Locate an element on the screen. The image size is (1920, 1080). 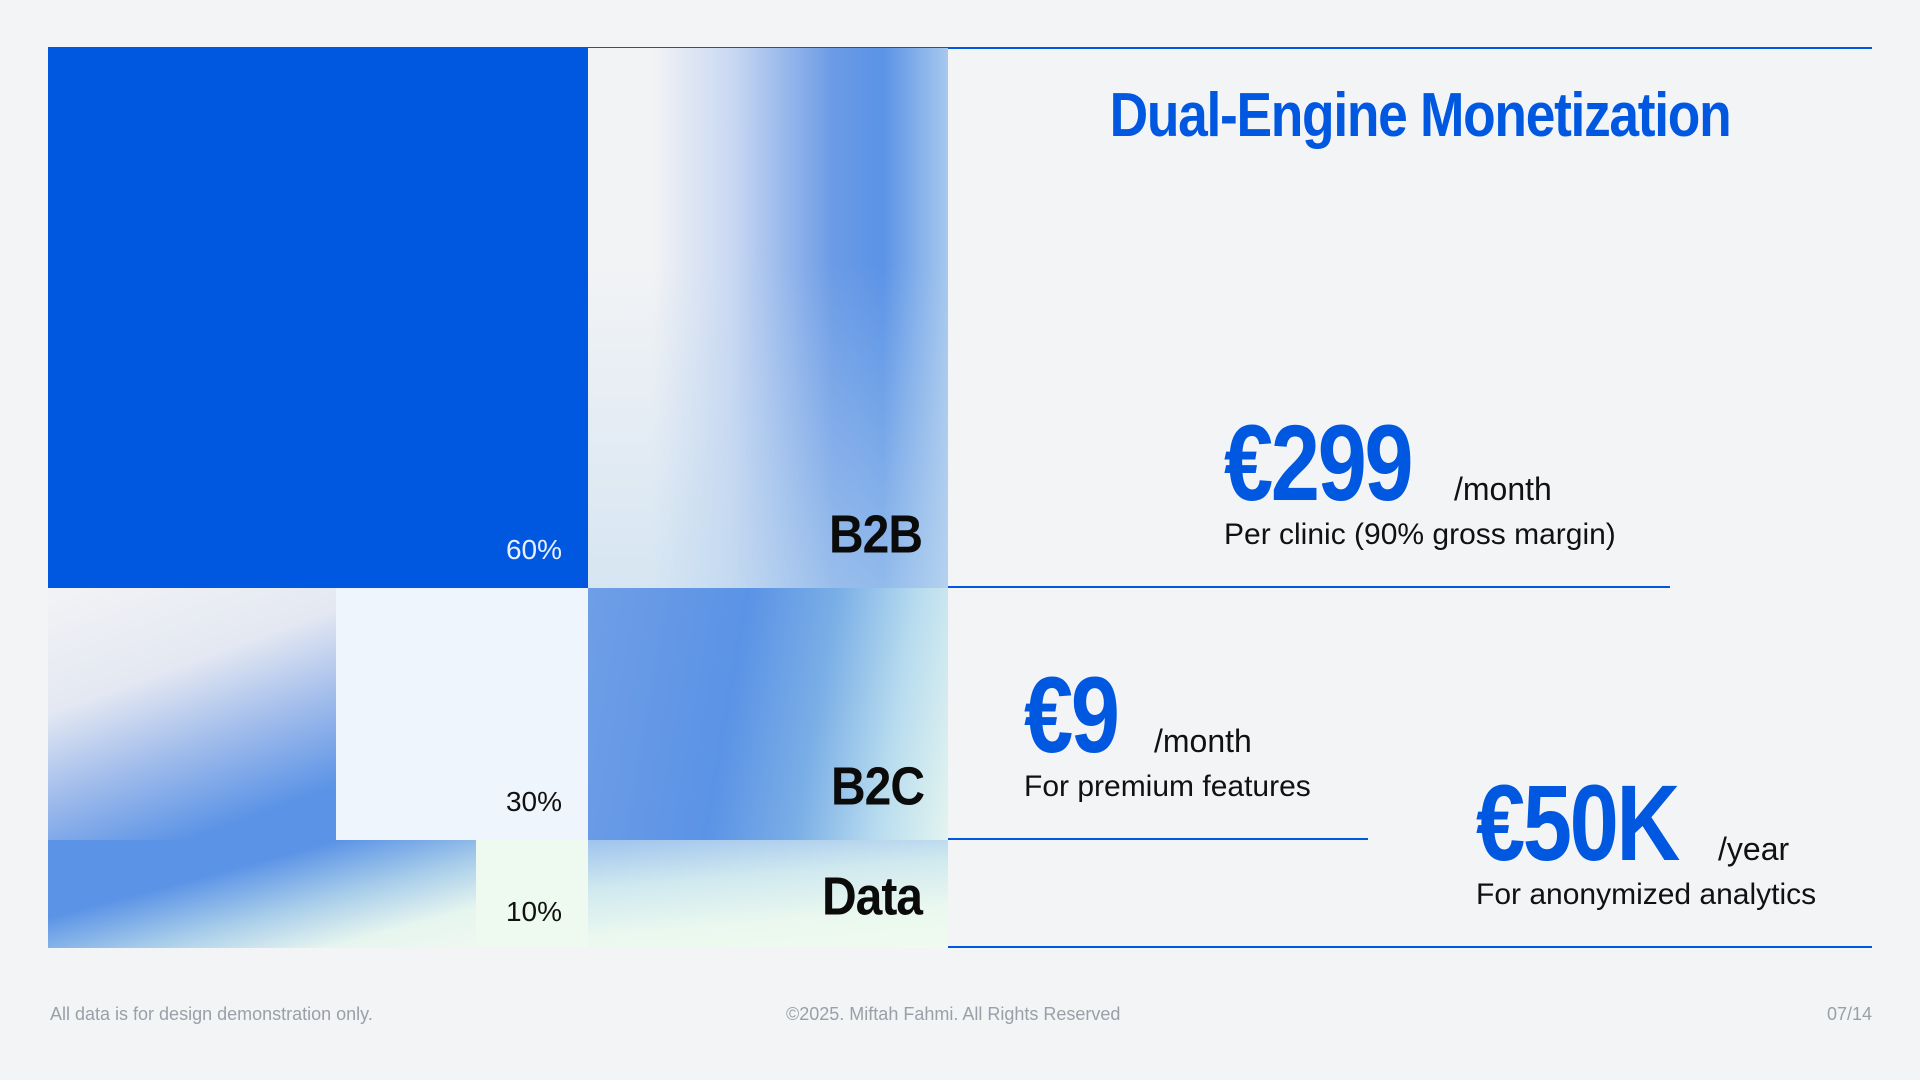
data-gradient-block: Data is located at coordinates (768, 894).